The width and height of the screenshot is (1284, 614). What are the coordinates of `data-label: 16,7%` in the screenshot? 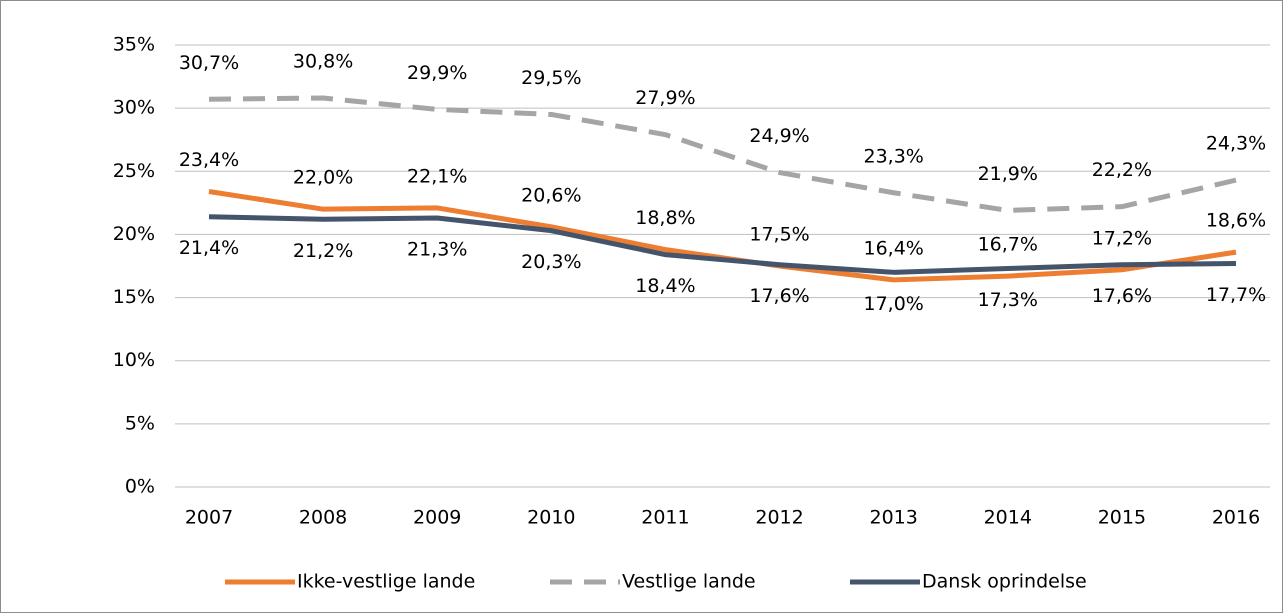 It's located at (1008, 245).